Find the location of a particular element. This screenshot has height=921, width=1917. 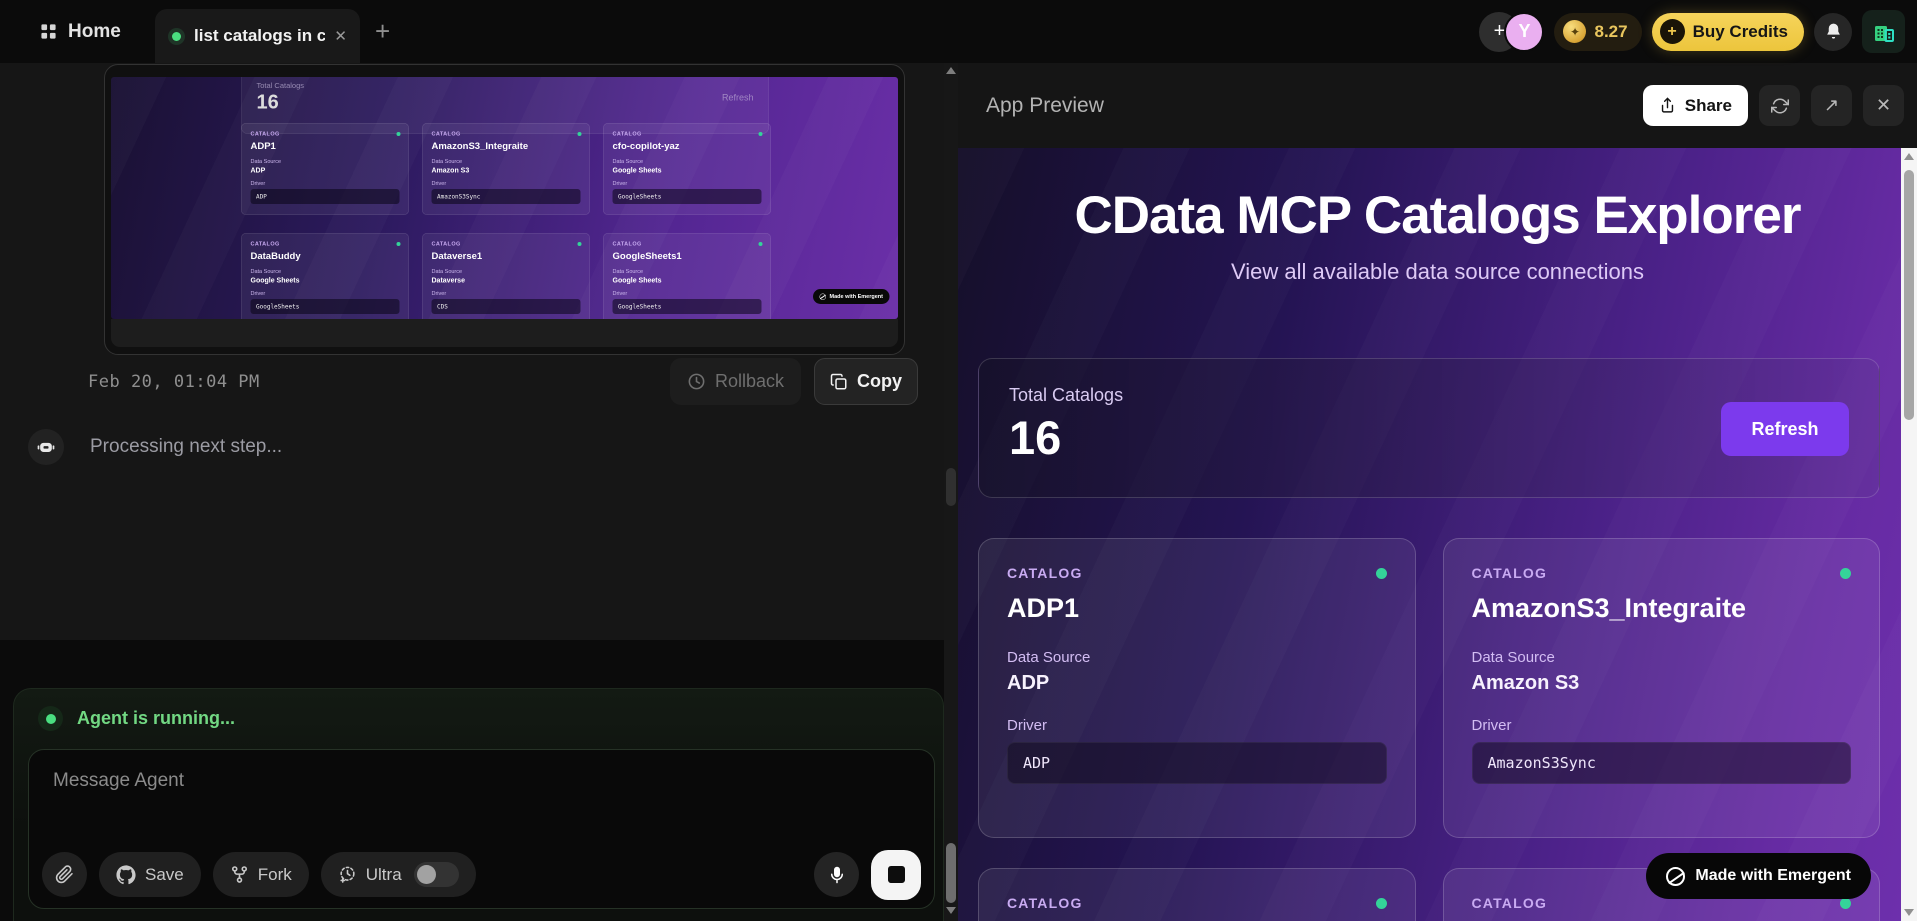

preview-scrollbar-thumb is located at coordinates (1909, 295).